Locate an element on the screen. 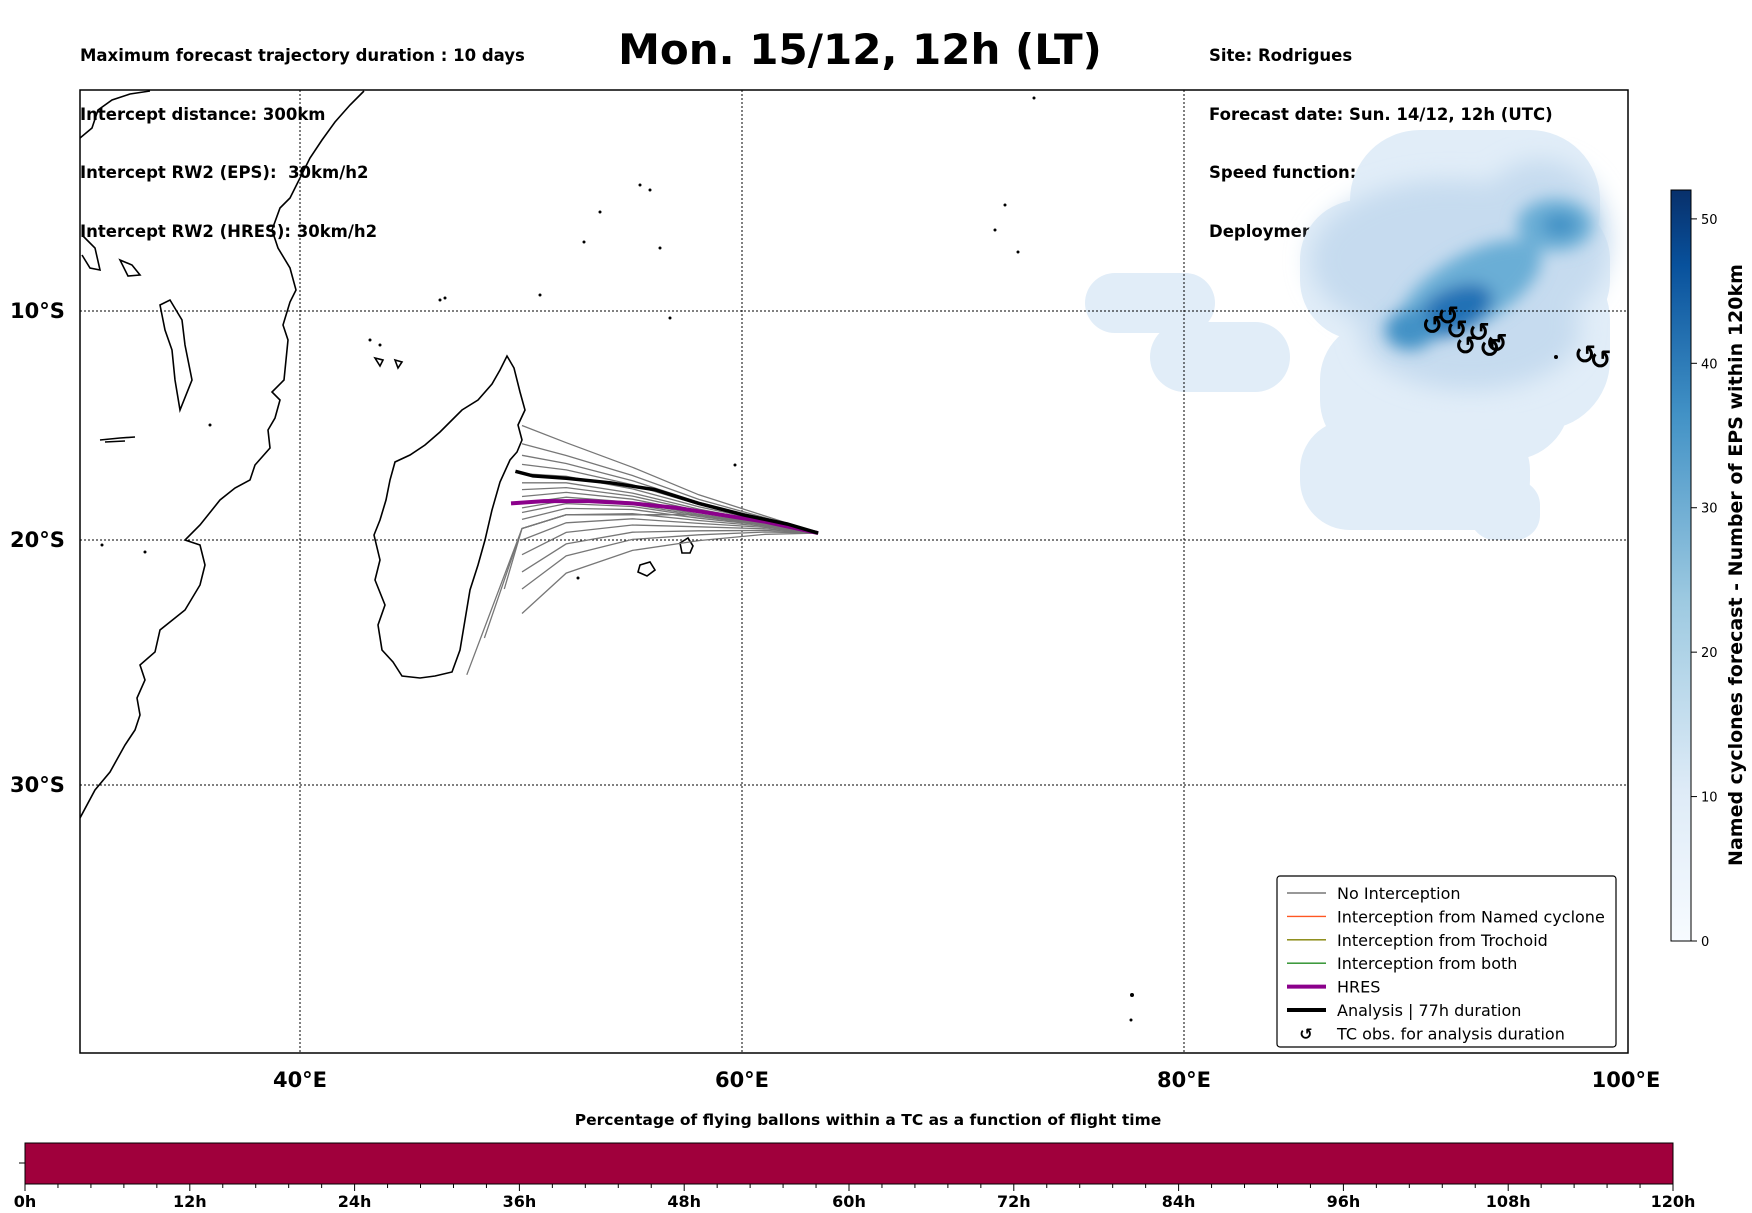 Image resolution: width=1752 pixels, height=1213 pixels. seychelles-islands is located at coordinates (176, 355).